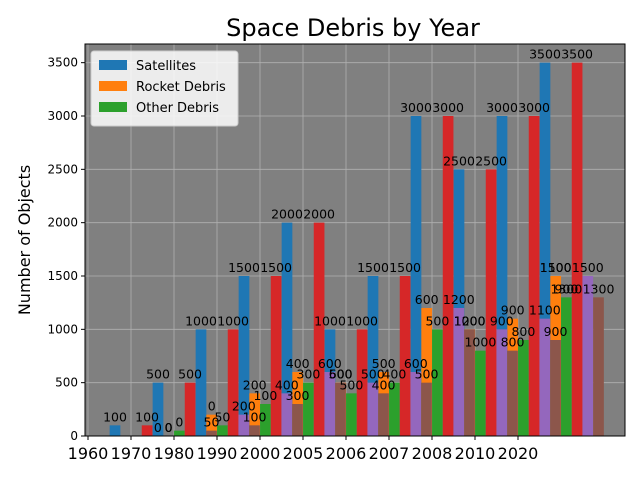 This screenshot has width=640, height=480. What do you see at coordinates (260, 453) in the screenshot?
I see `x-tick-label: 2000` at bounding box center [260, 453].